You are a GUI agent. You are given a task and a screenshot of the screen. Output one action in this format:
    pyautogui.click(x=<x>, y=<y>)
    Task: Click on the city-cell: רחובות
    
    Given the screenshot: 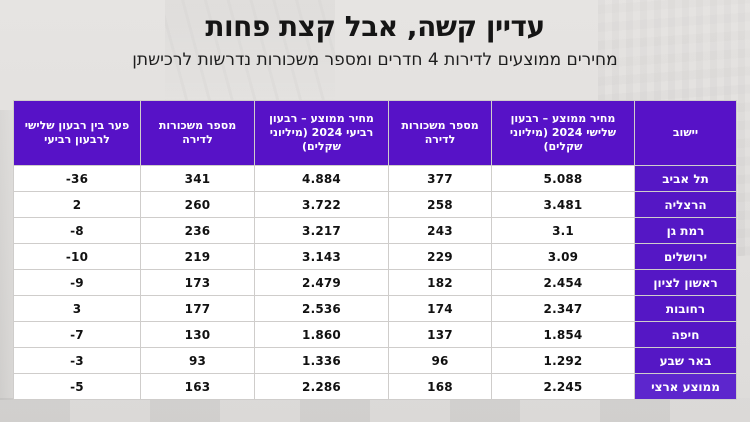 What is the action you would take?
    pyautogui.click(x=685, y=308)
    